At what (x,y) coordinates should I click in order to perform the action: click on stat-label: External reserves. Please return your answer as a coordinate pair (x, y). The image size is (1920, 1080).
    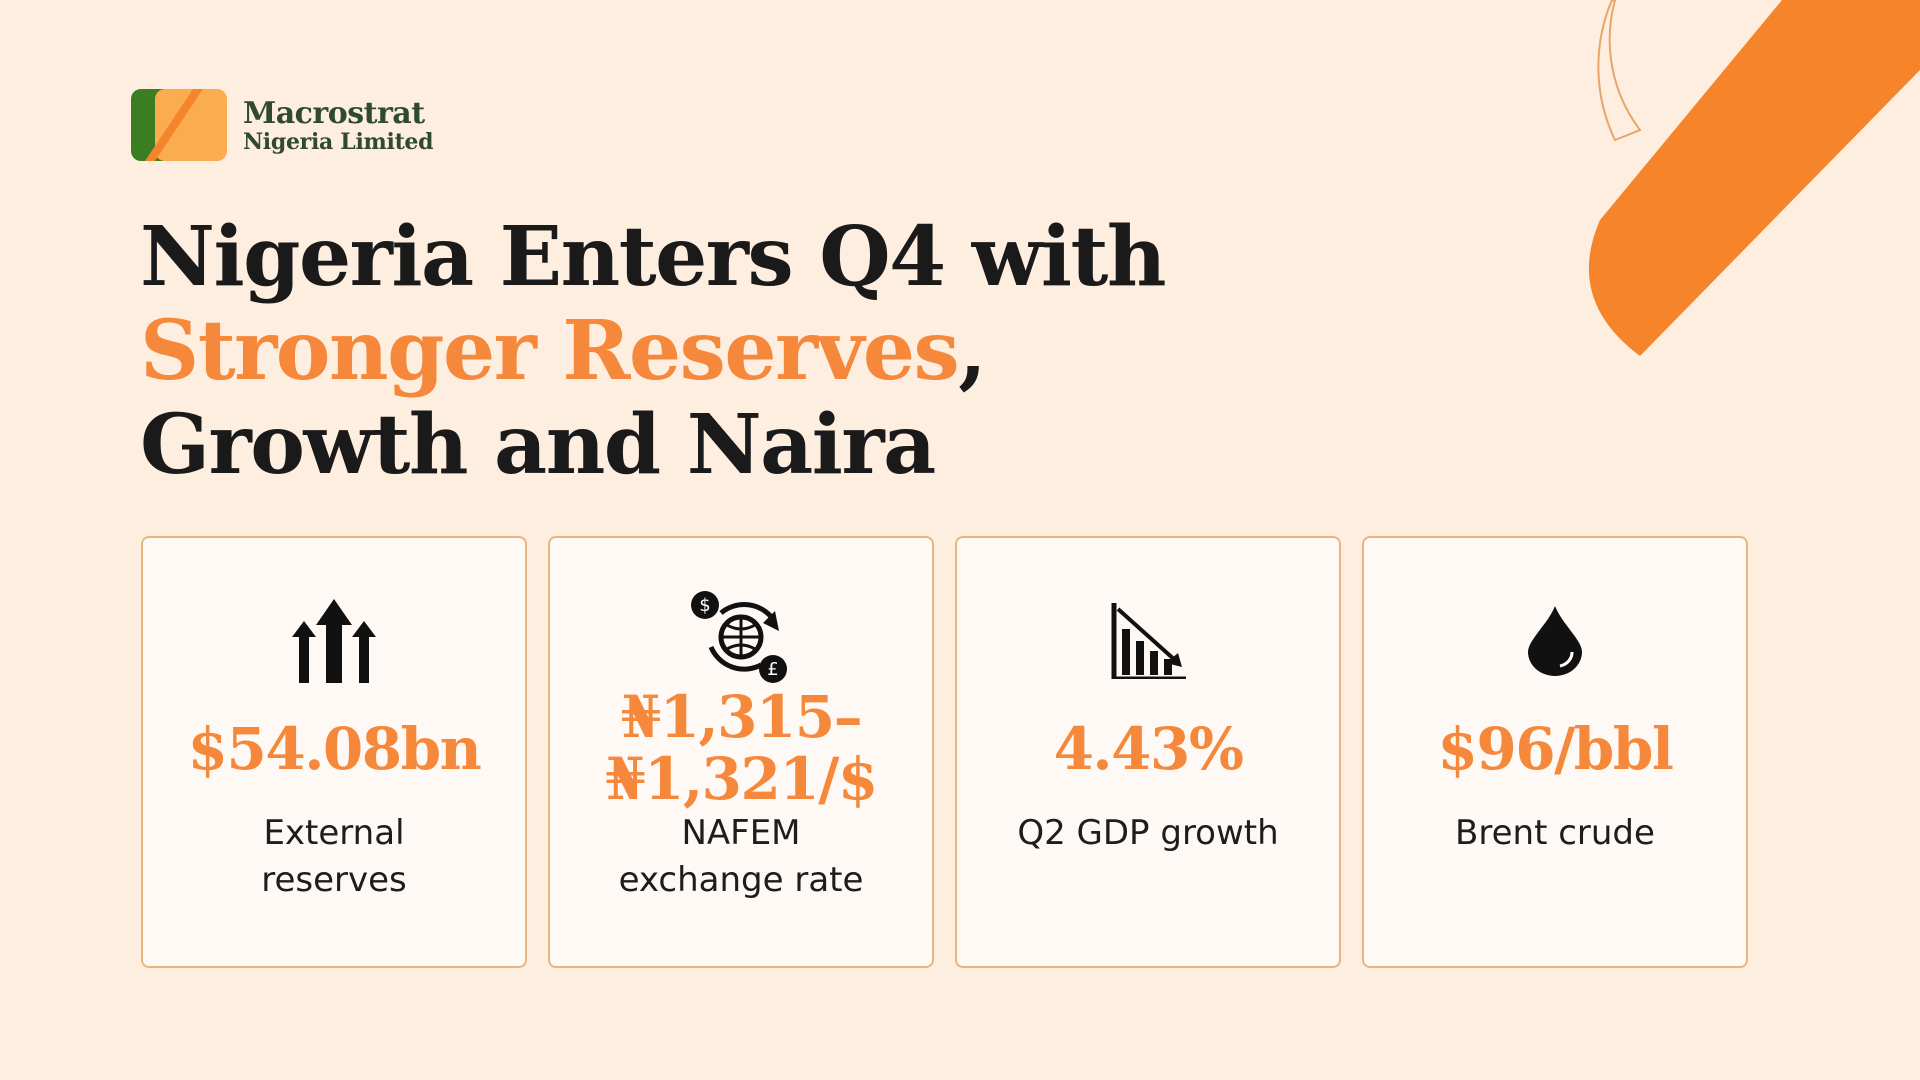
    Looking at the image, I should click on (334, 857).